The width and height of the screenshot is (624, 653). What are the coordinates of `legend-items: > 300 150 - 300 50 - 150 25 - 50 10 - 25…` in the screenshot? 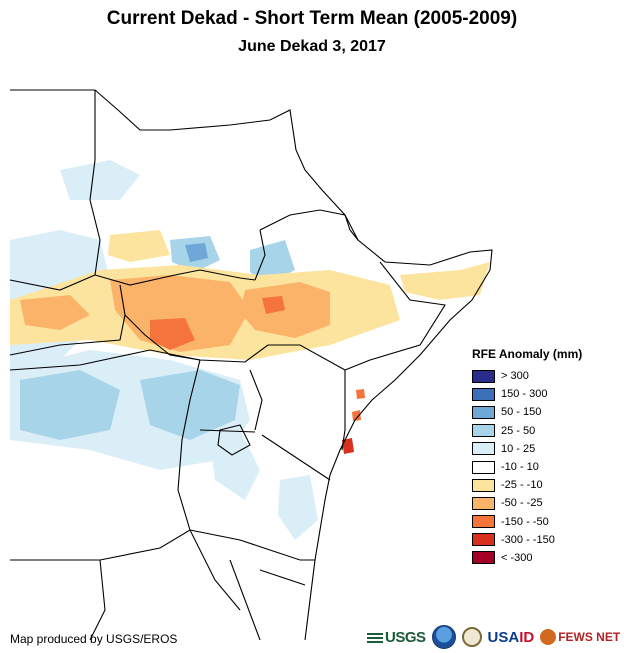 It's located at (547, 467).